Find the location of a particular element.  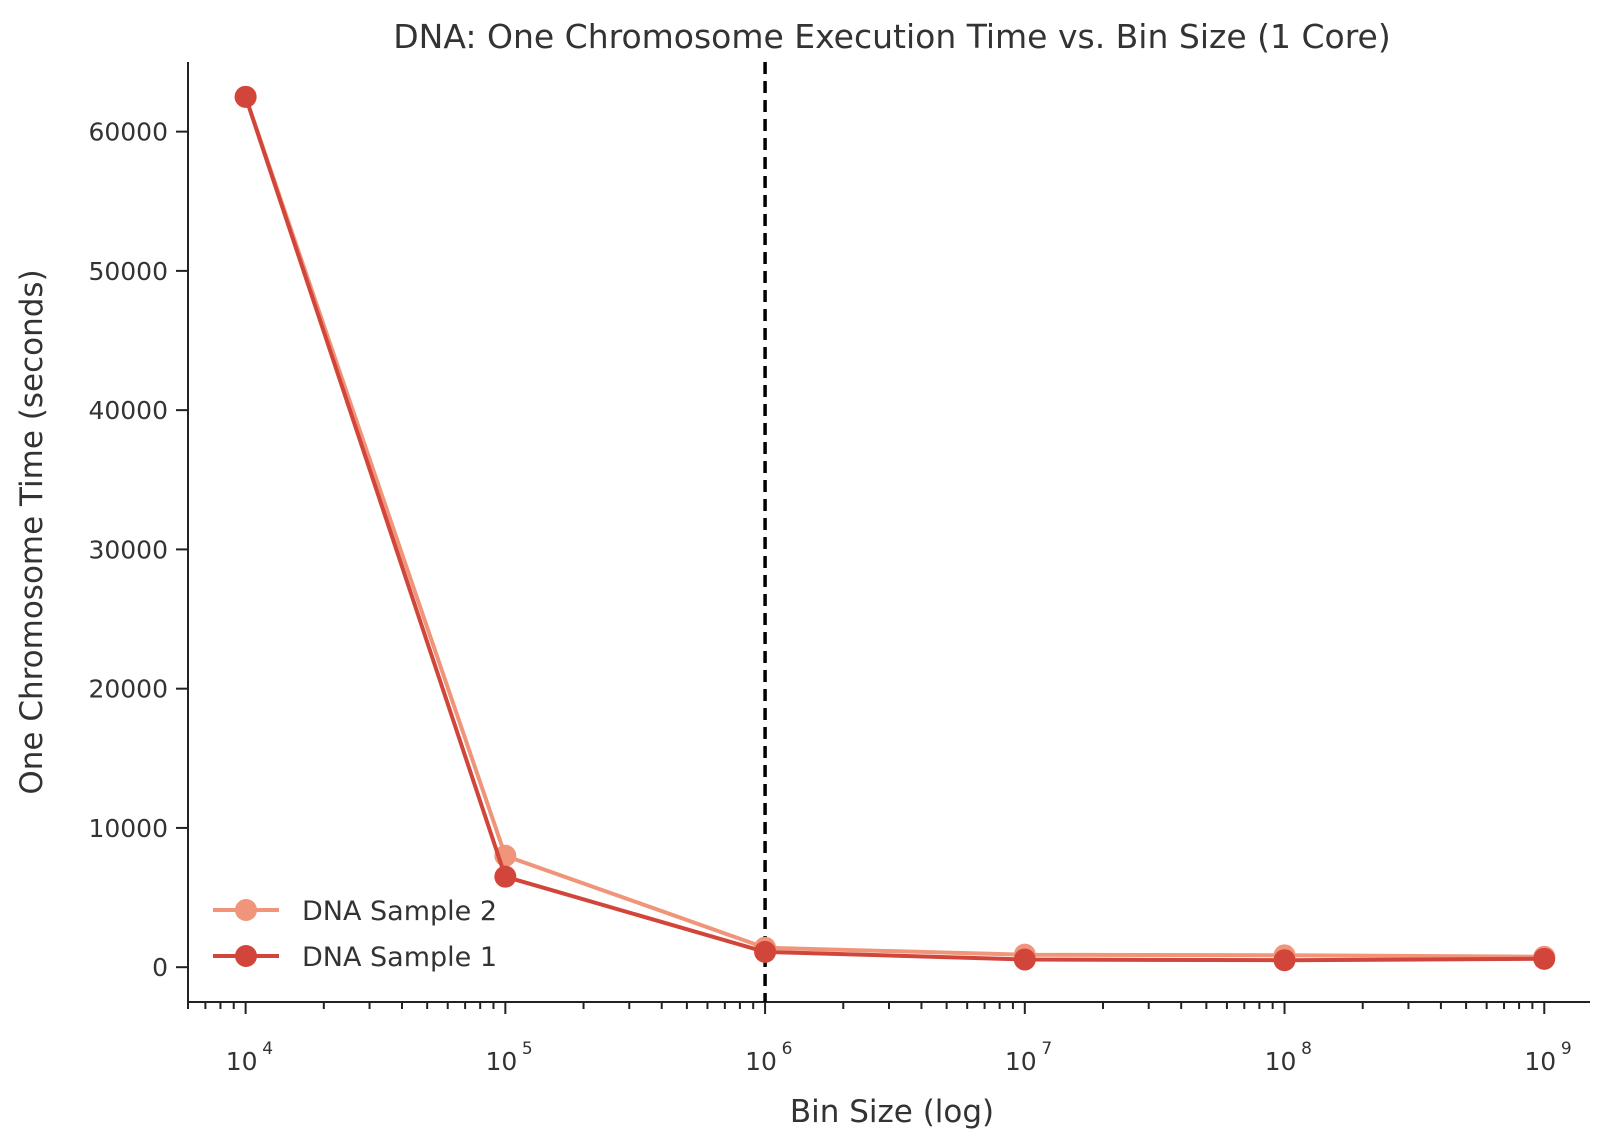

x-tick-label-exponent: 4 is located at coordinates (267, 1049).